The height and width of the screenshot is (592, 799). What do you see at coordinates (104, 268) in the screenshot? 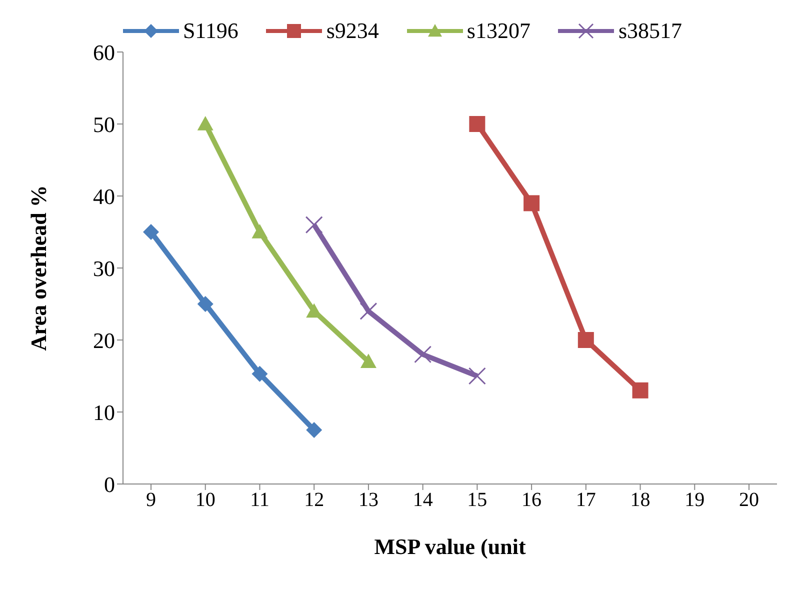
I see `y-tick-label: 30` at bounding box center [104, 268].